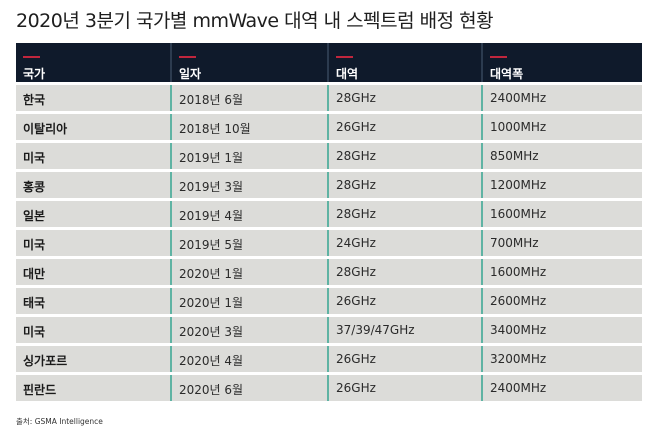 The height and width of the screenshot is (430, 658). I want to click on cell-bandwidth: 3400MHz, so click(518, 330).